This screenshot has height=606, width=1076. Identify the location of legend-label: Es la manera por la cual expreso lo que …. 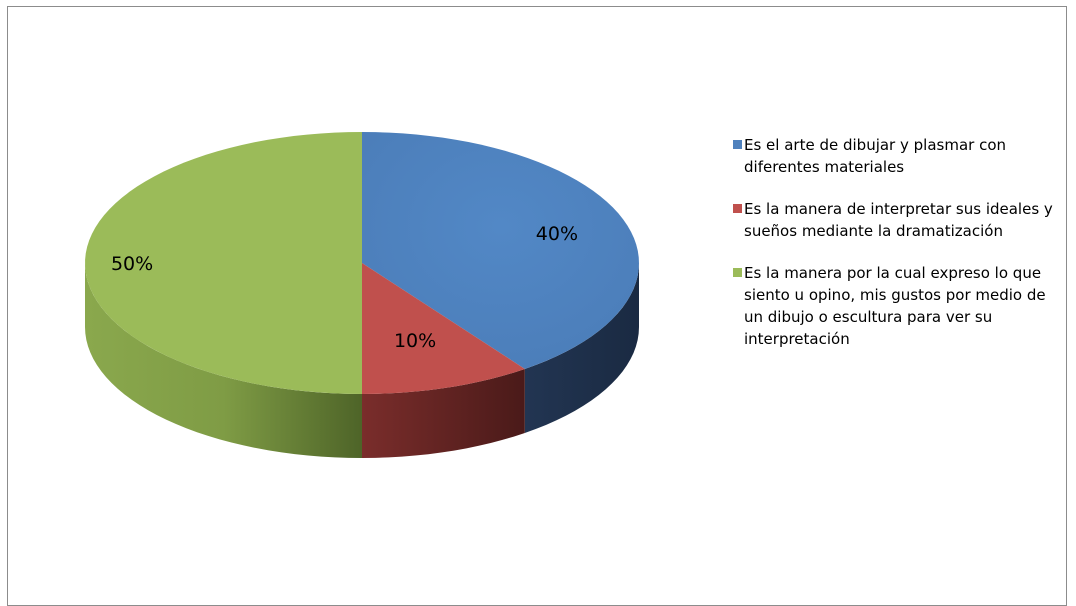
(895, 306).